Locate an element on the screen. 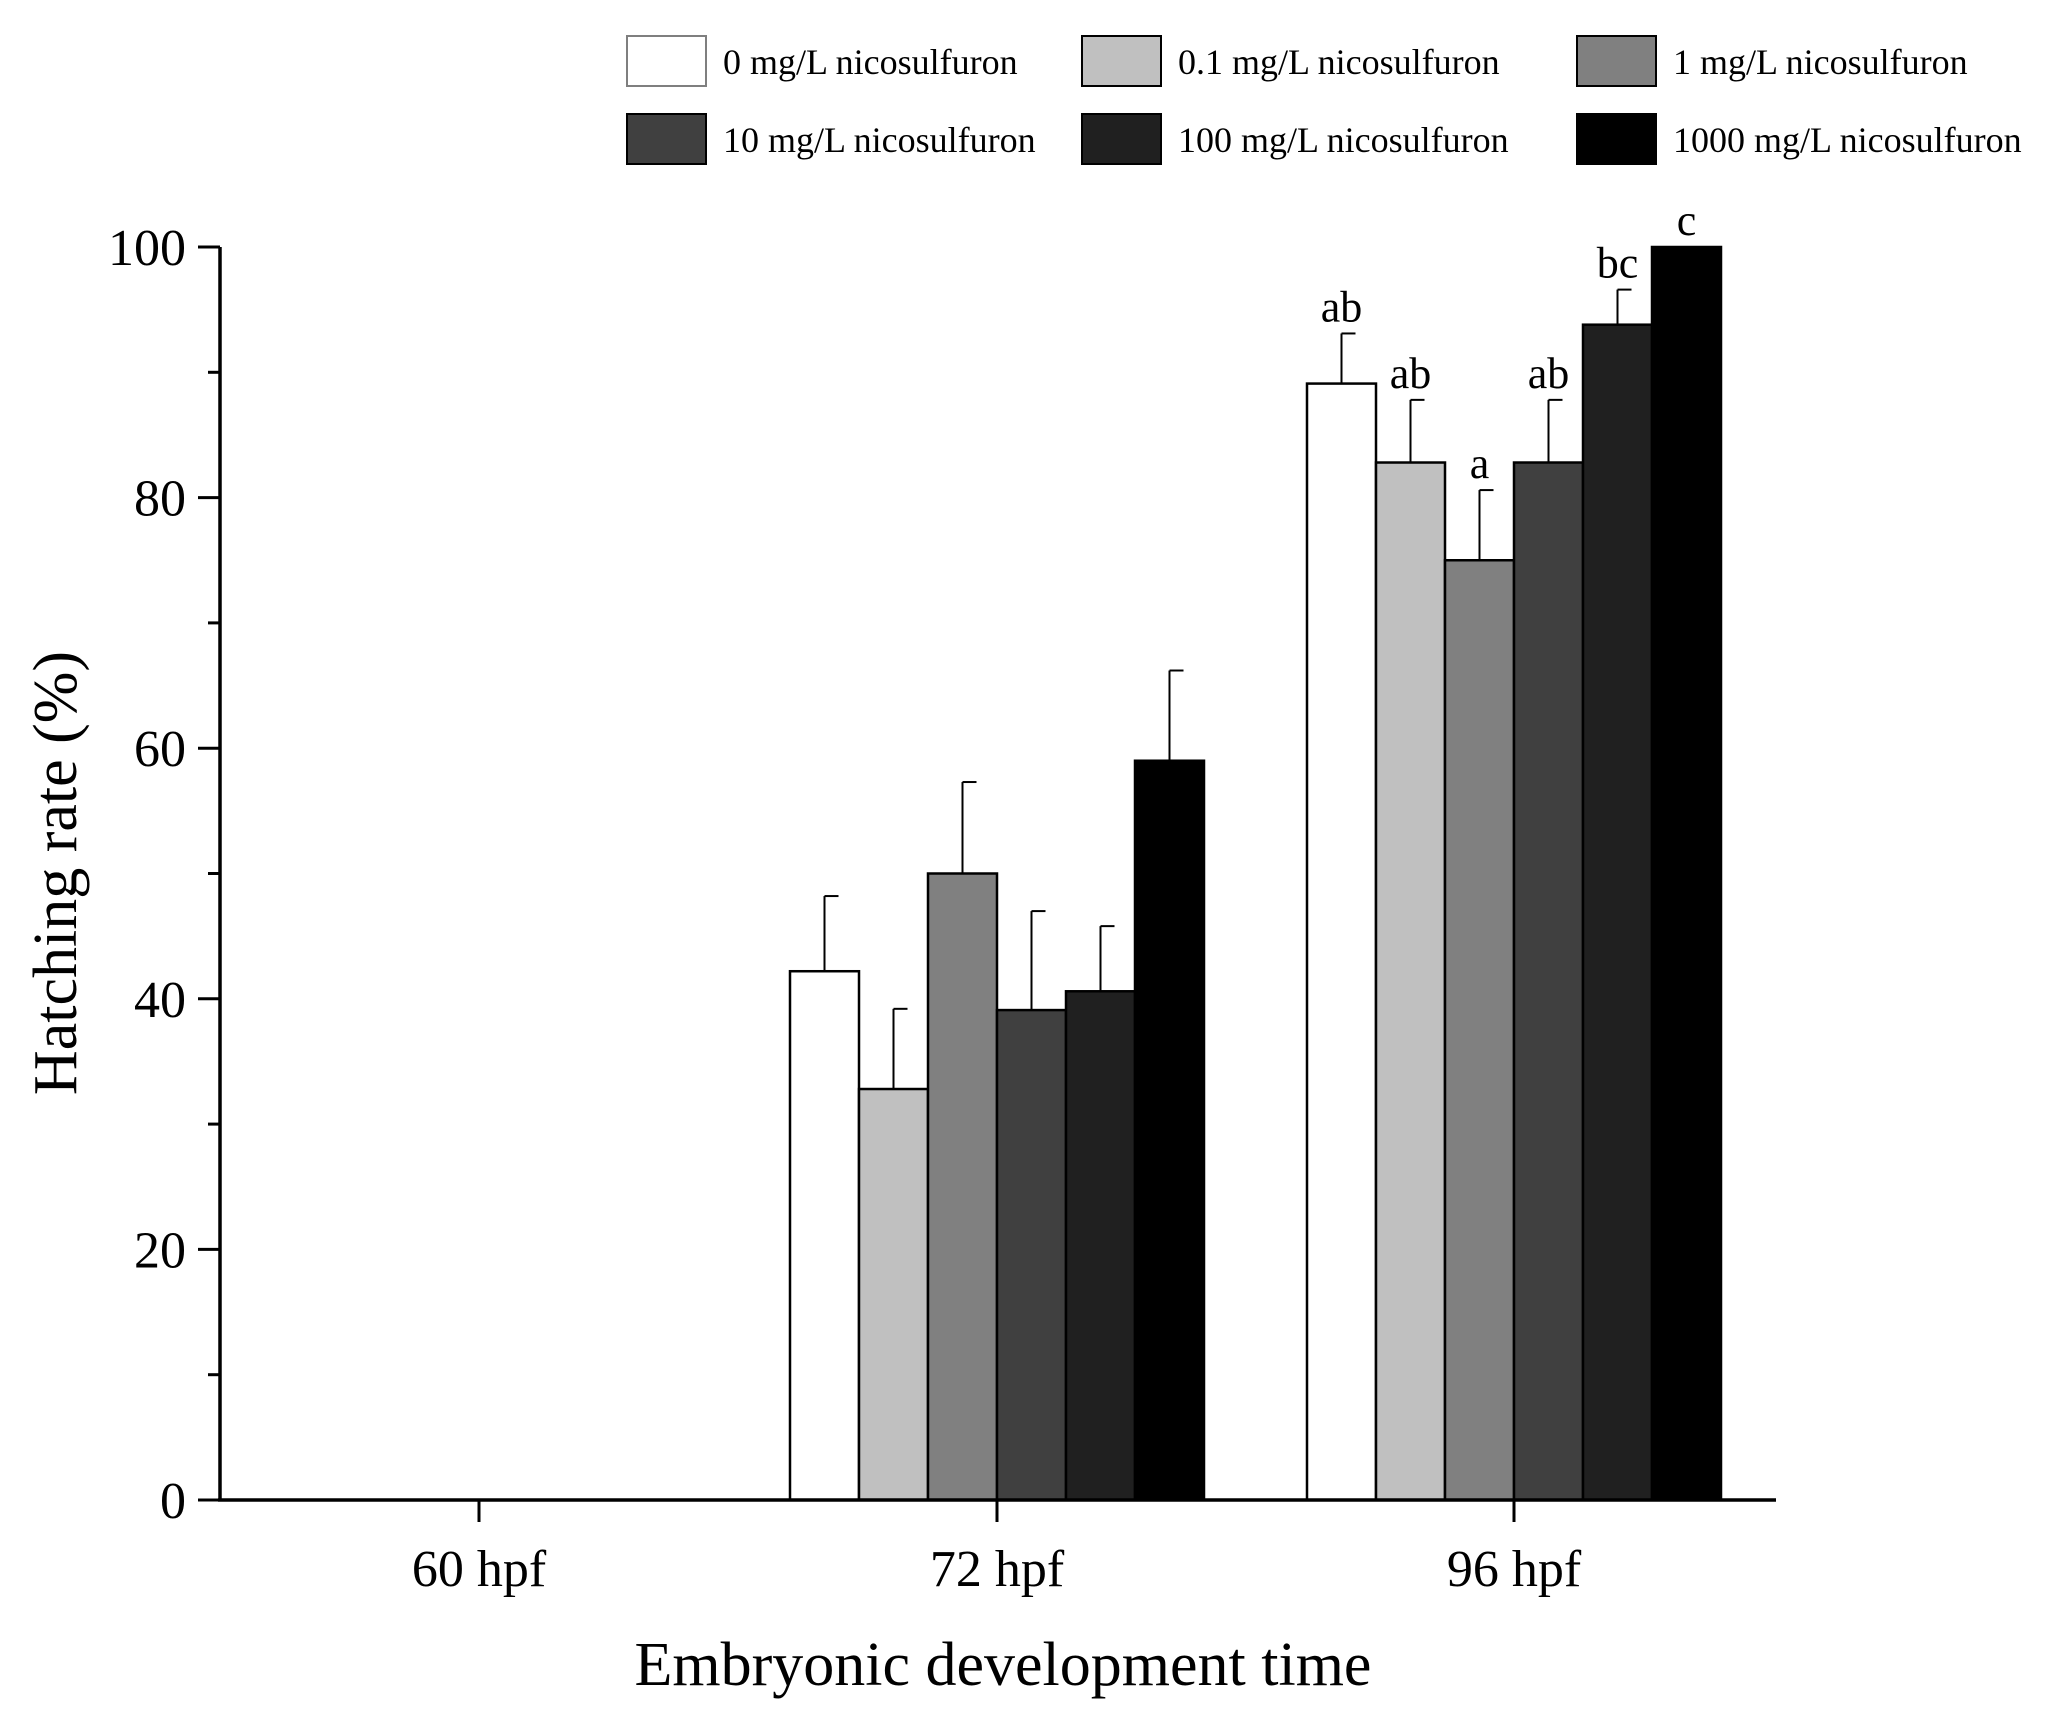 This screenshot has height=1725, width=2048. x-tick-label: 96 hpf is located at coordinates (1514, 1569).